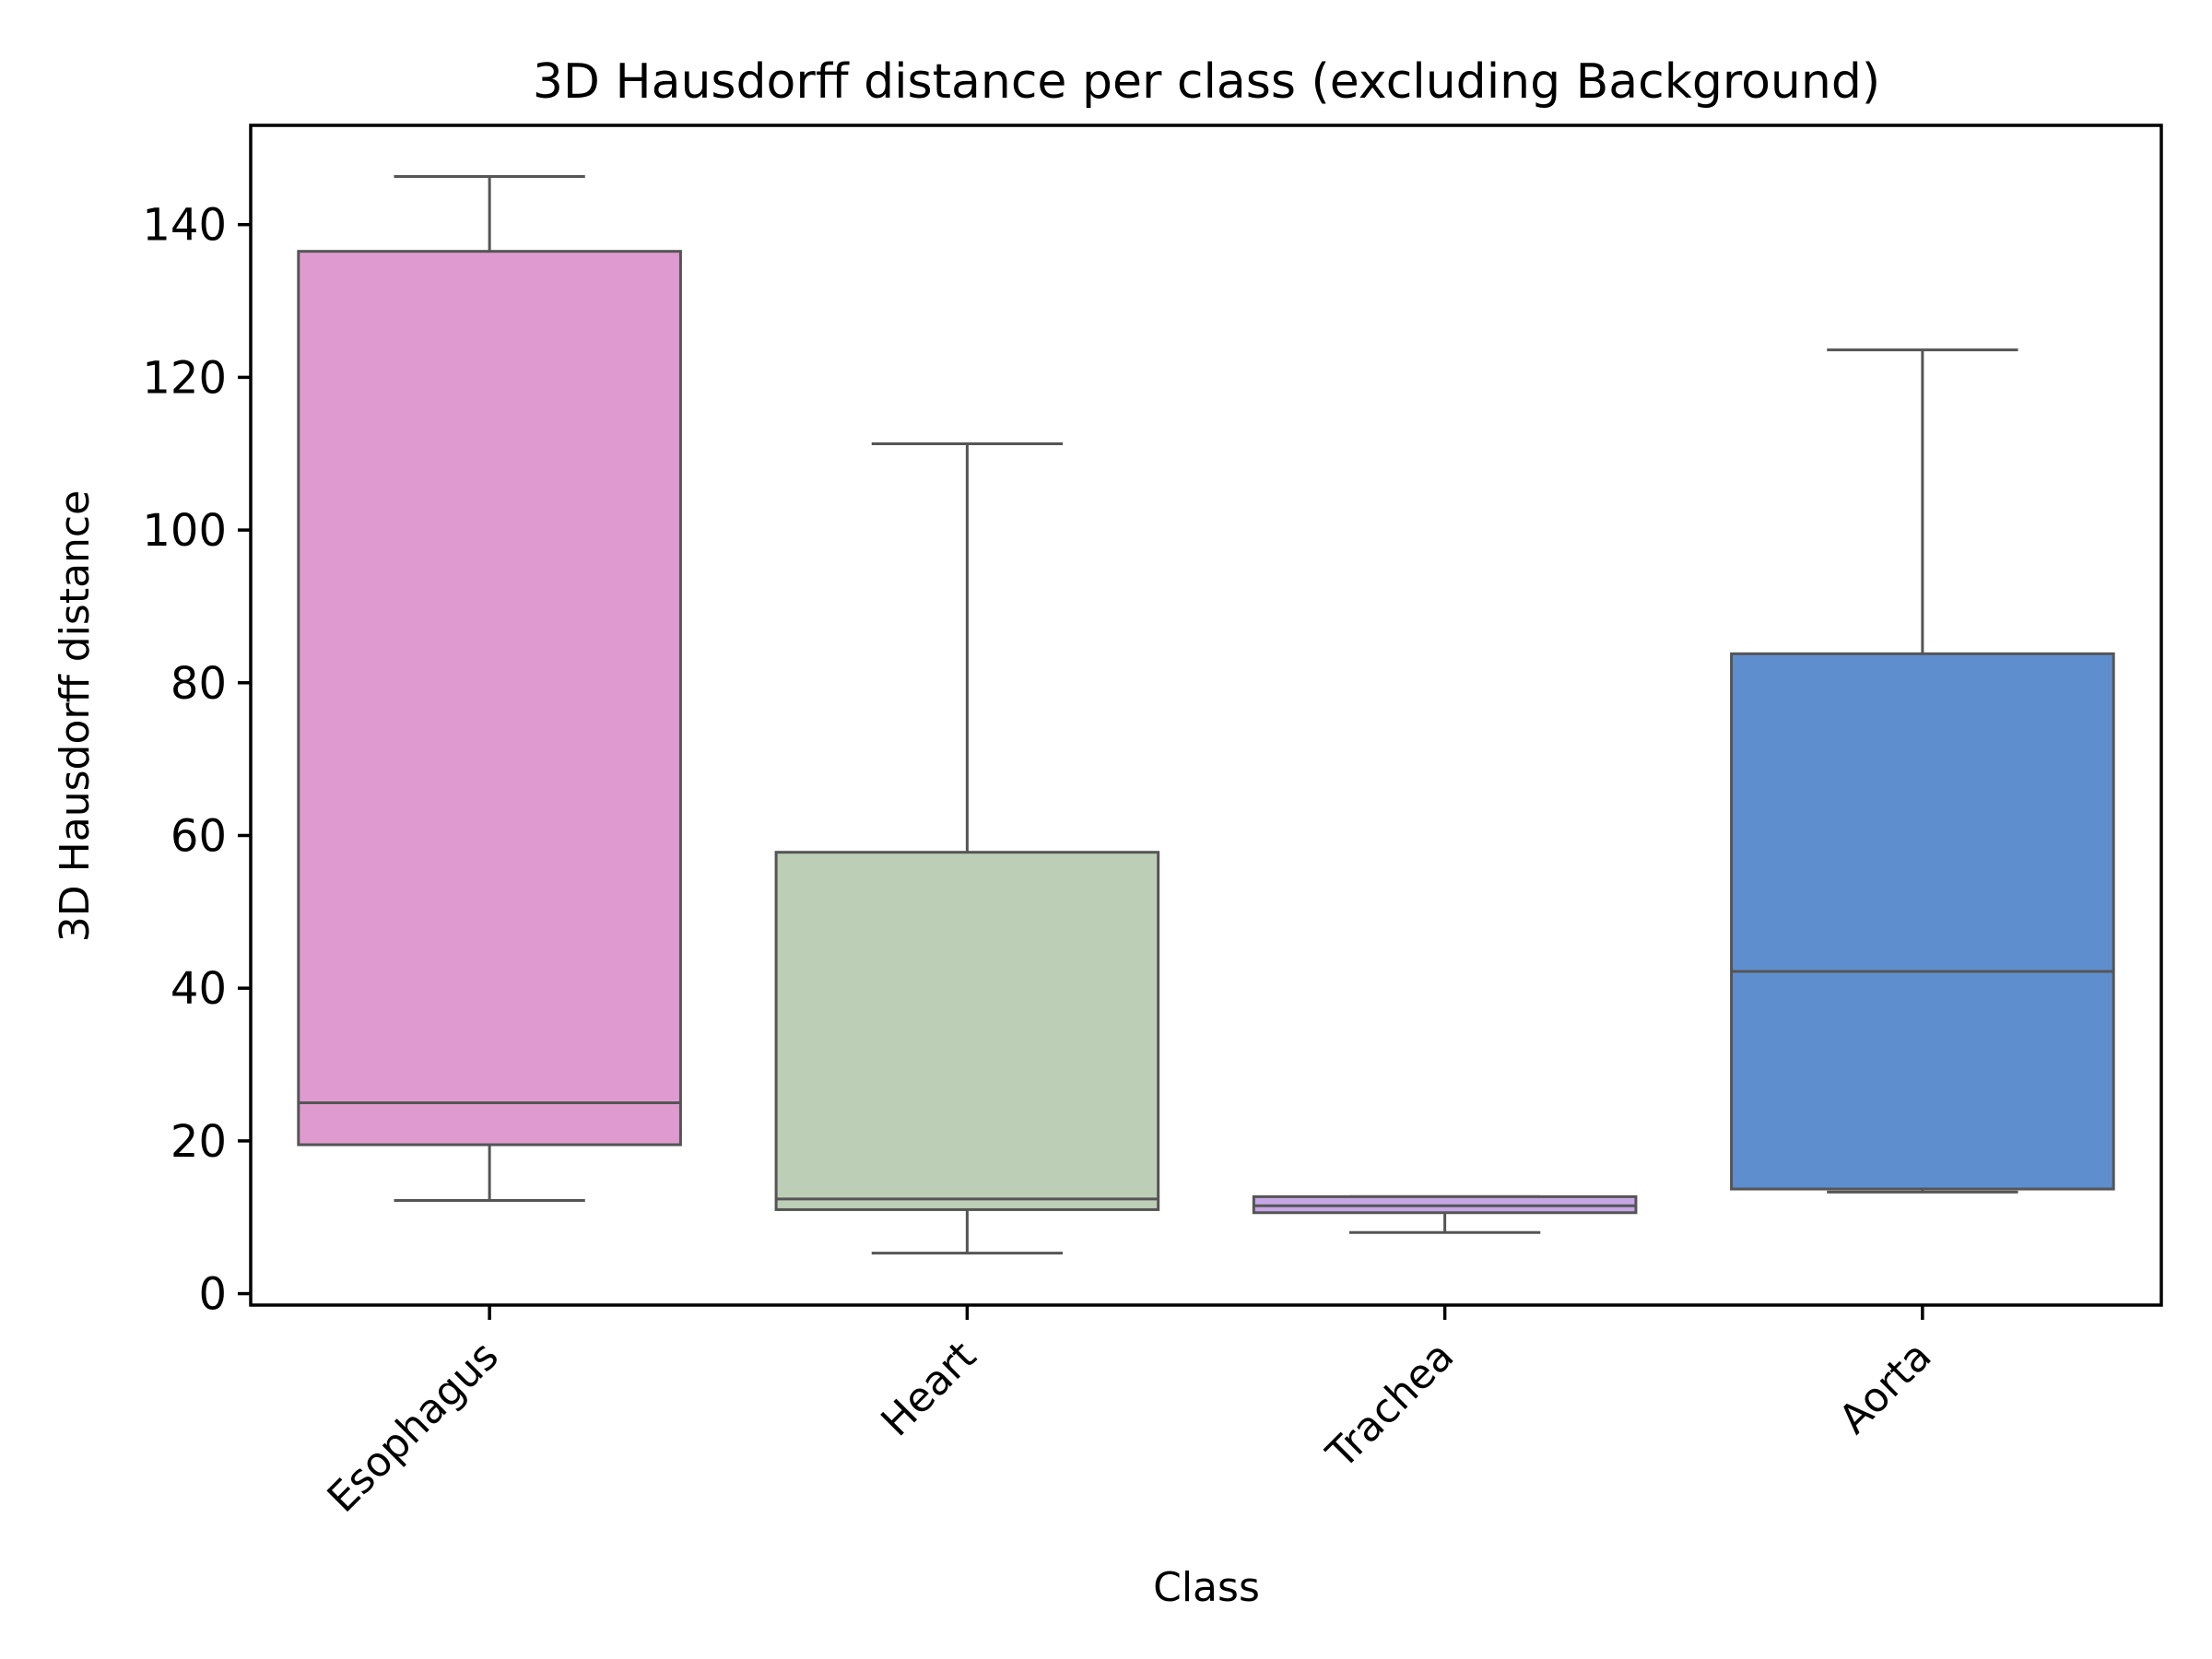 This screenshot has height=1659, width=2212. What do you see at coordinates (184, 378) in the screenshot?
I see `y-tick-label: 120` at bounding box center [184, 378].